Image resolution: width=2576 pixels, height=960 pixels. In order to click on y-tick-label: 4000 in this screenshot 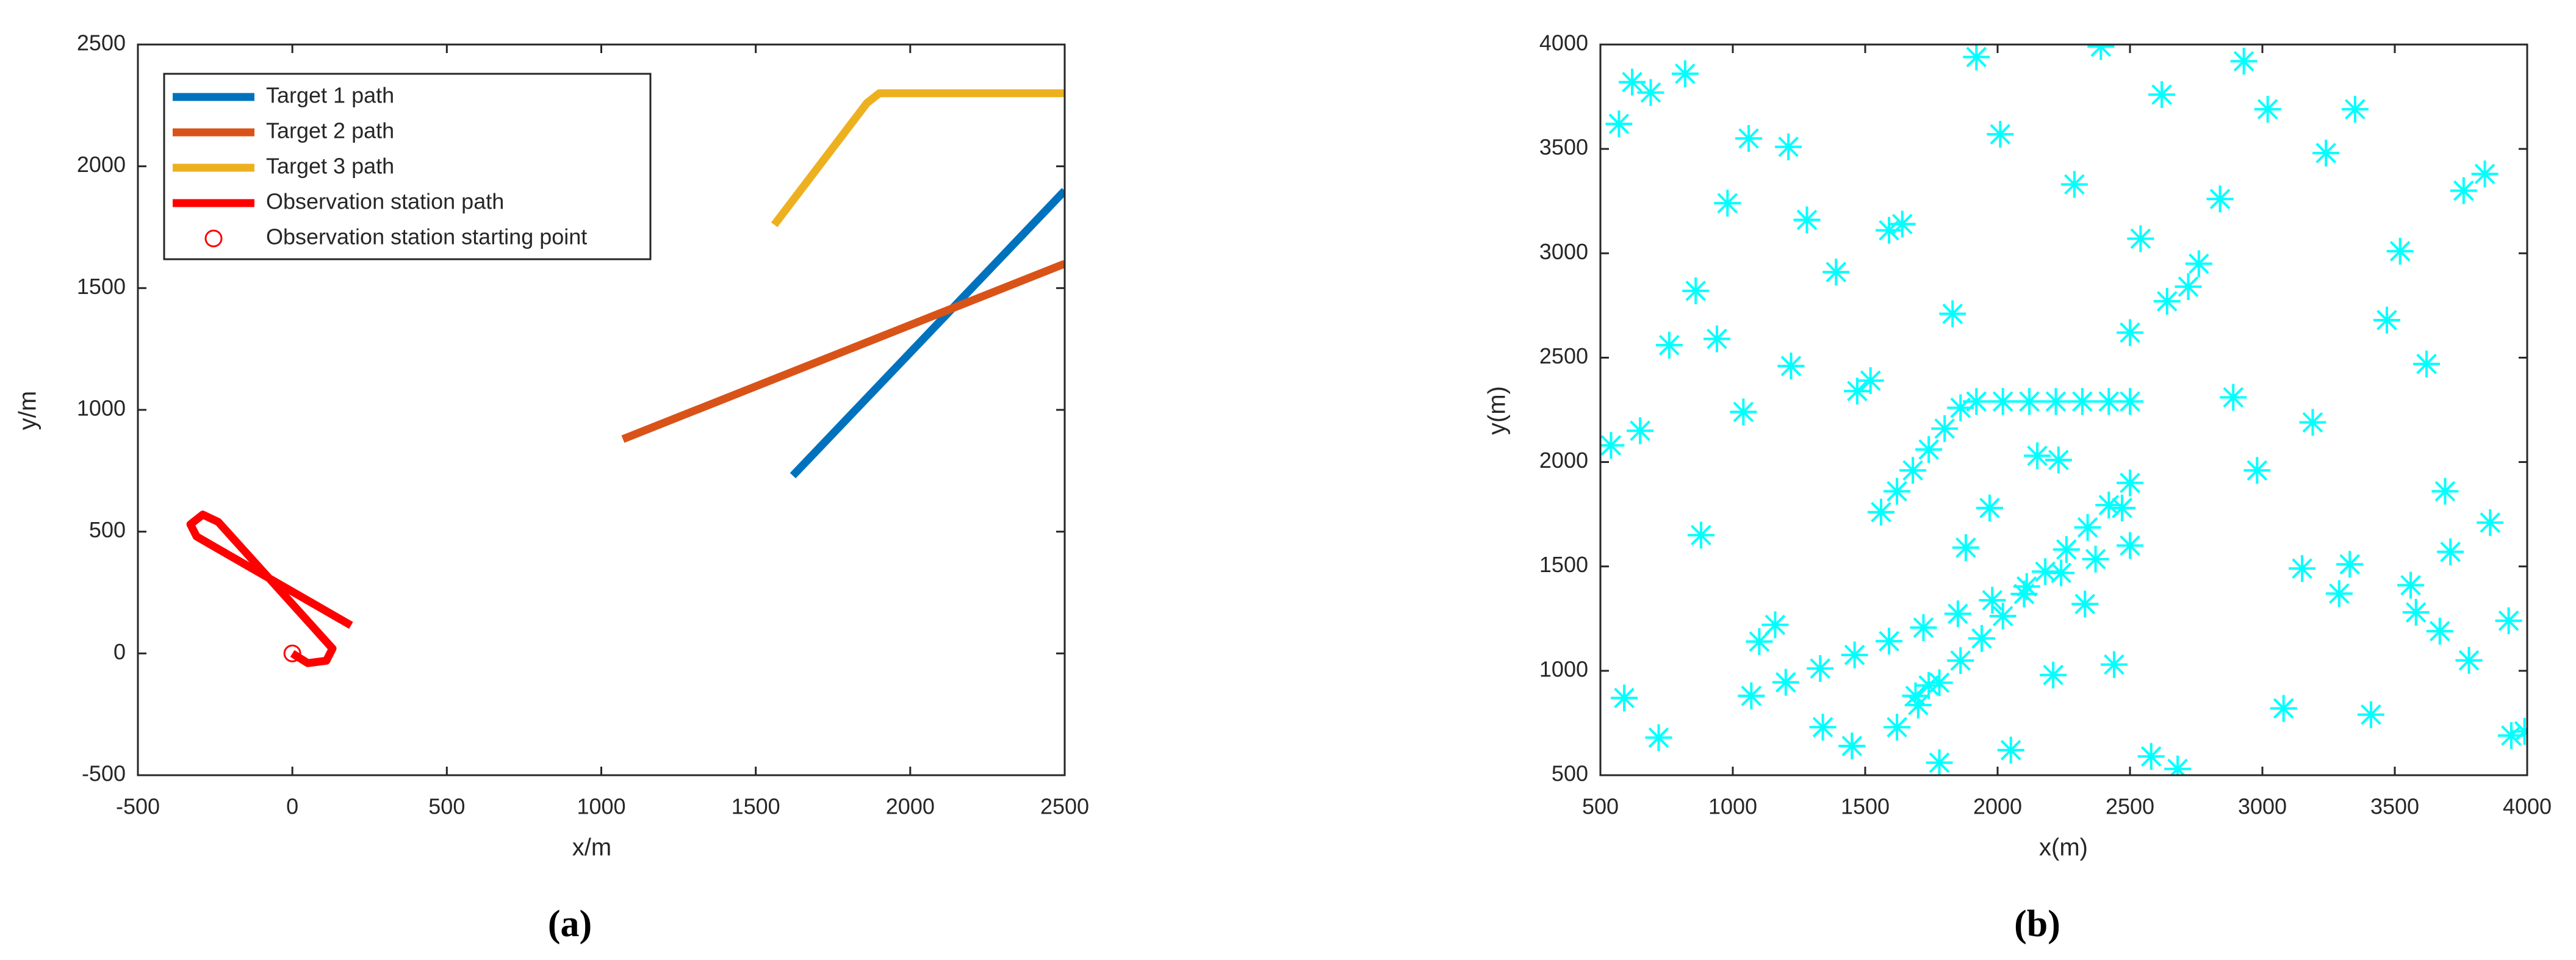, I will do `click(1563, 43)`.